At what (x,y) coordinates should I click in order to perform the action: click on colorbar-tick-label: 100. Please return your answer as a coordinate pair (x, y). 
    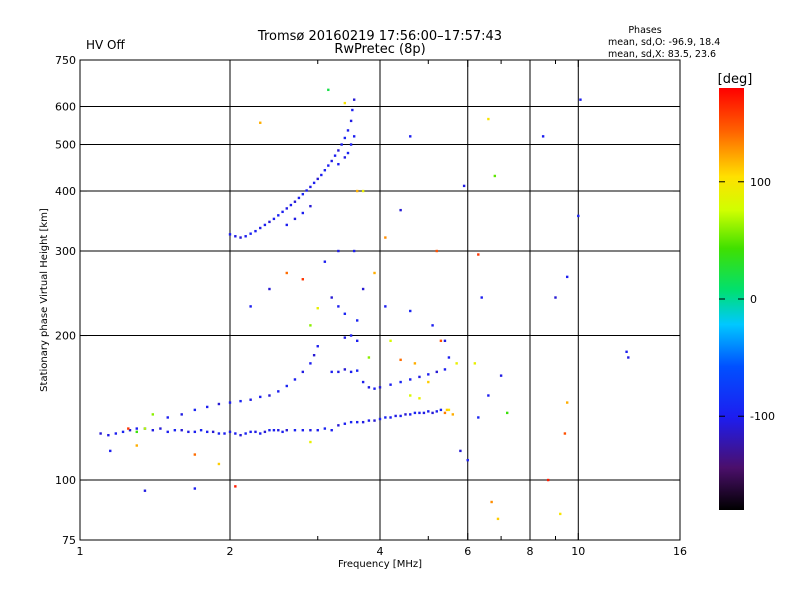
    Looking at the image, I should click on (760, 182).